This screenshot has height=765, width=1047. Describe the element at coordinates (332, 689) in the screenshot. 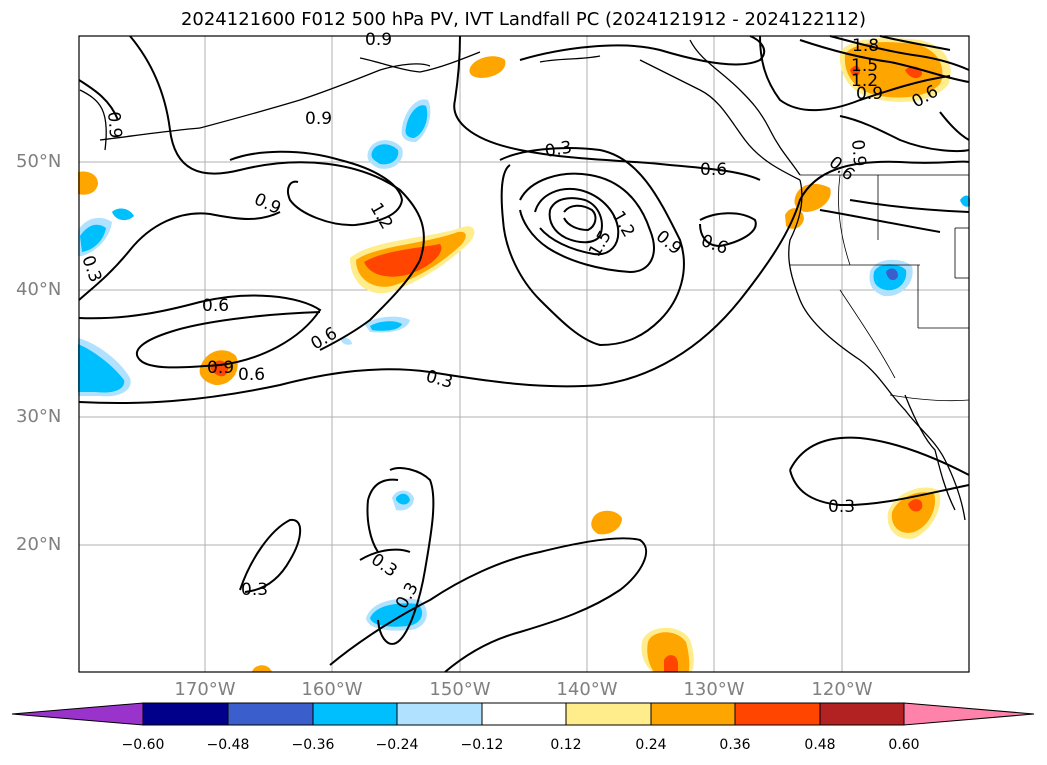

I see `lon-tick-label: 160°W` at that location.